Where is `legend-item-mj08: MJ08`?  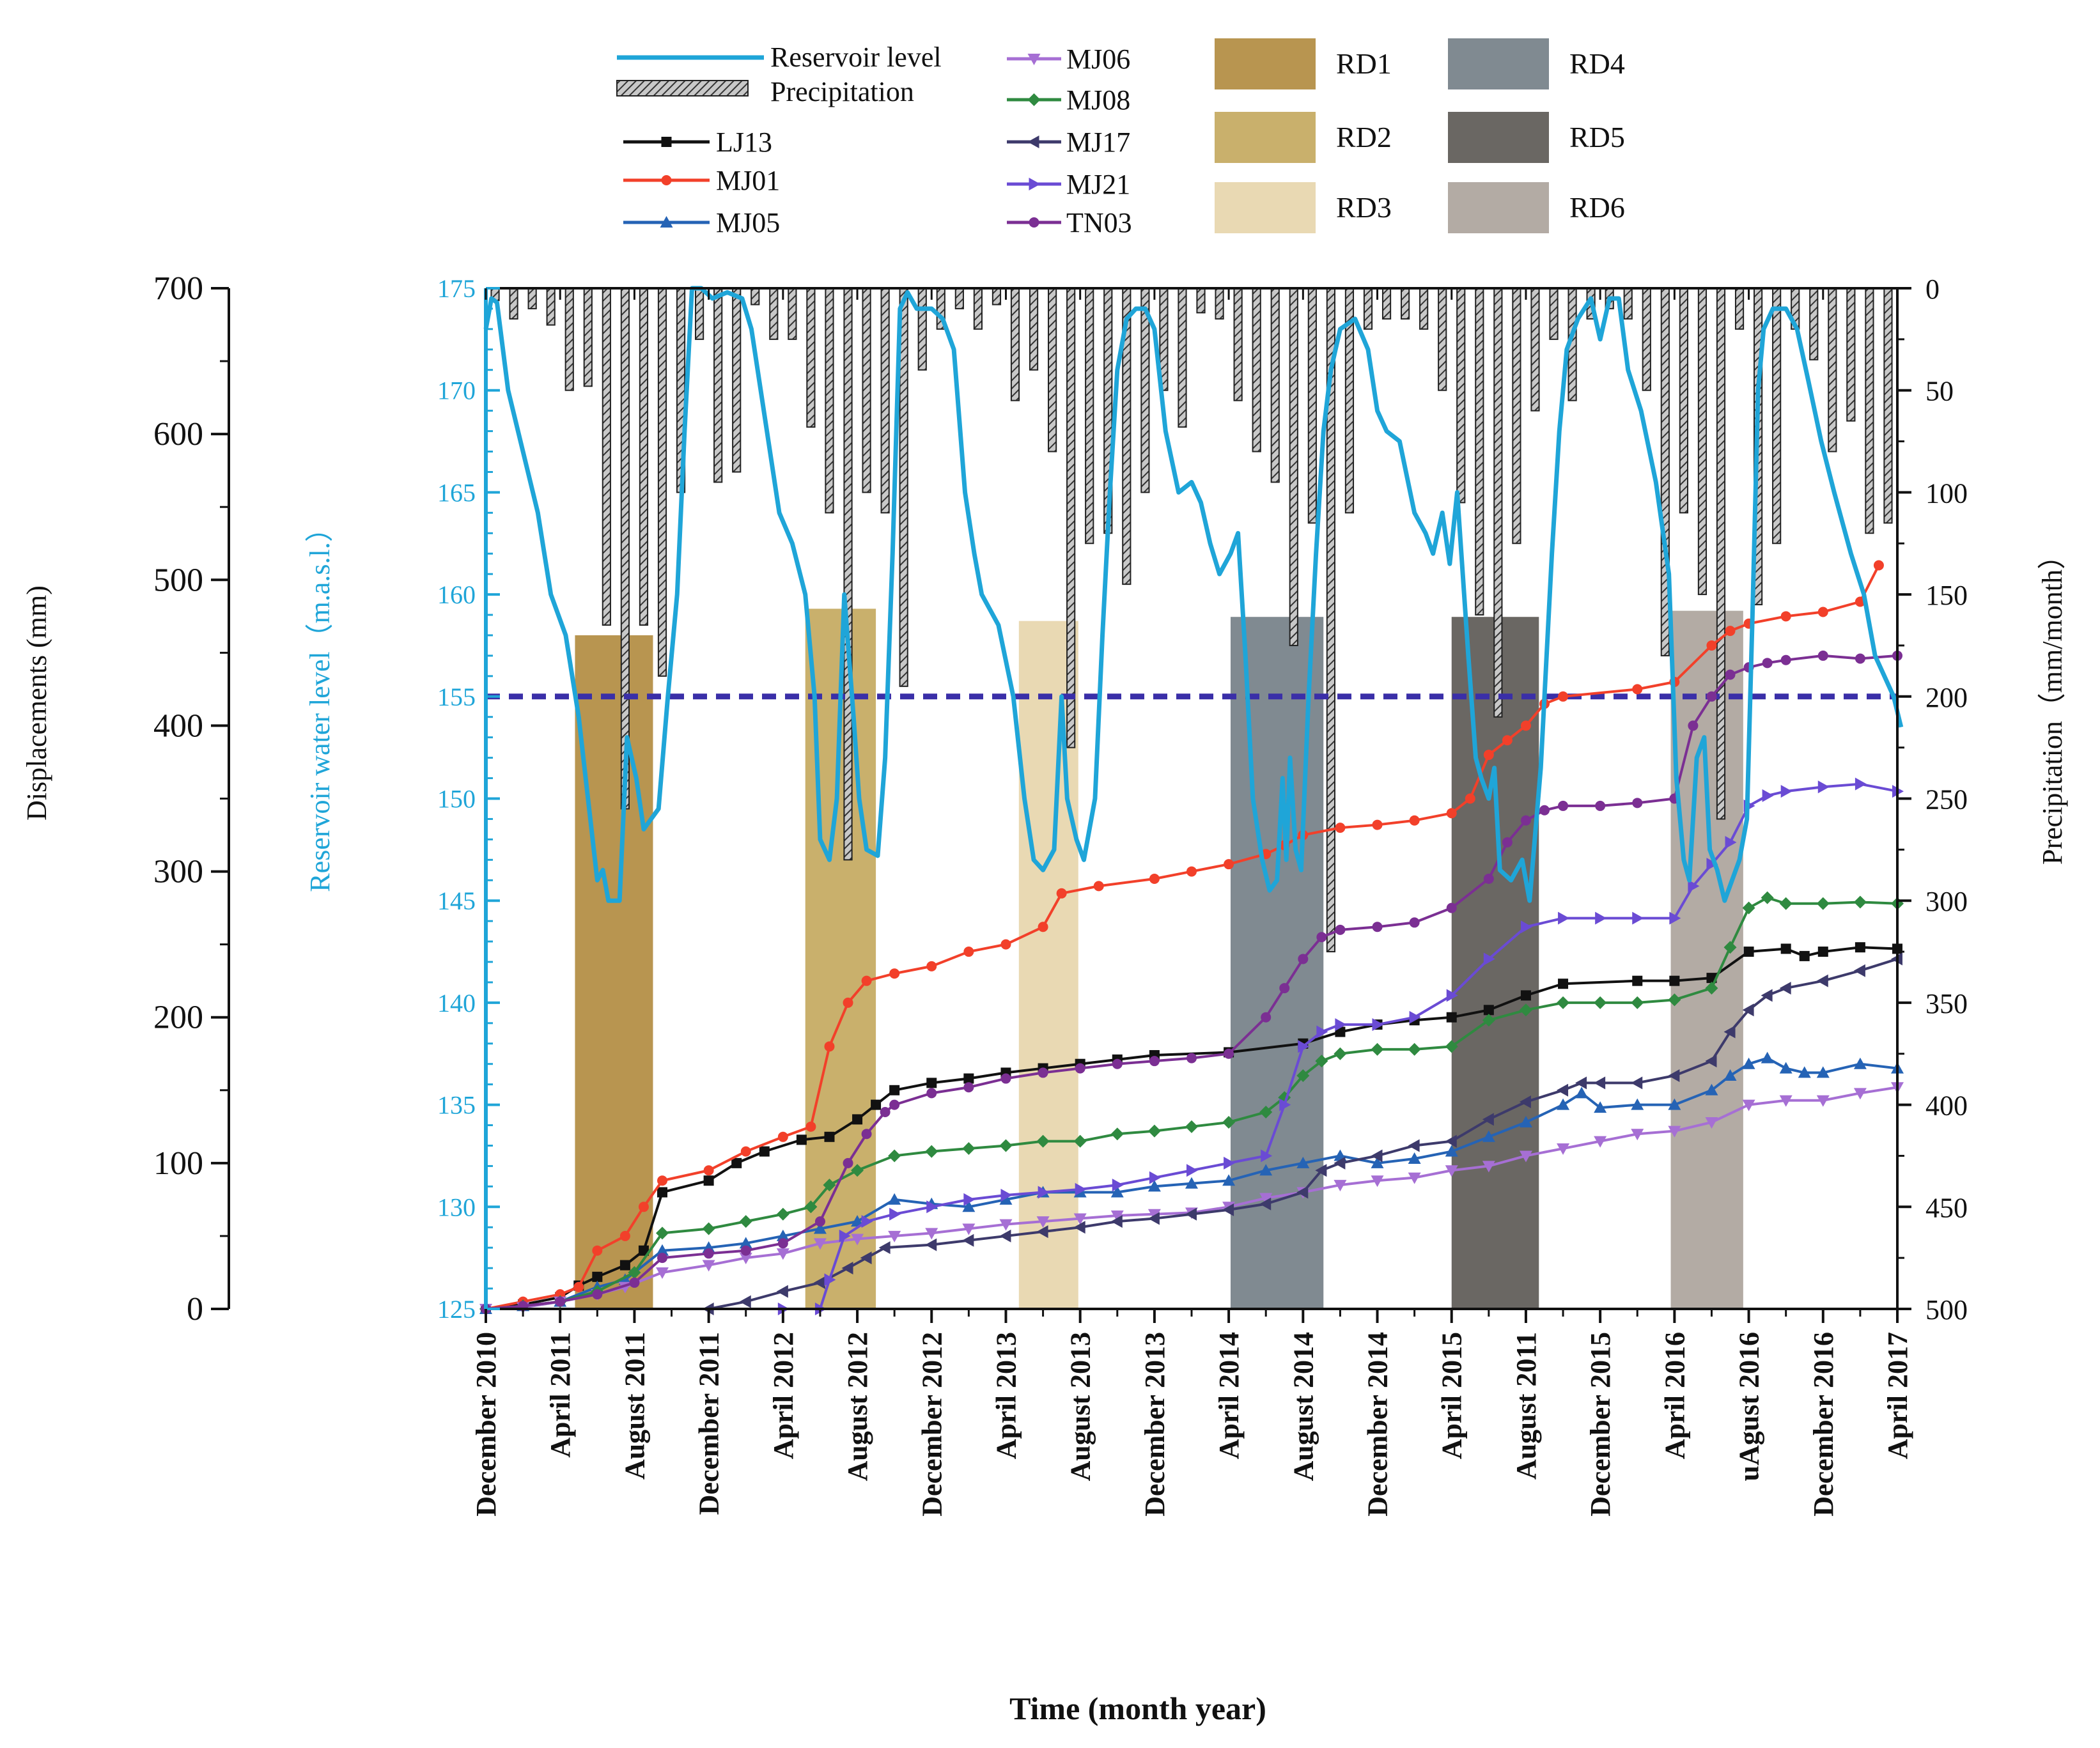
legend-item-mj08: MJ08 is located at coordinates (1068, 100).